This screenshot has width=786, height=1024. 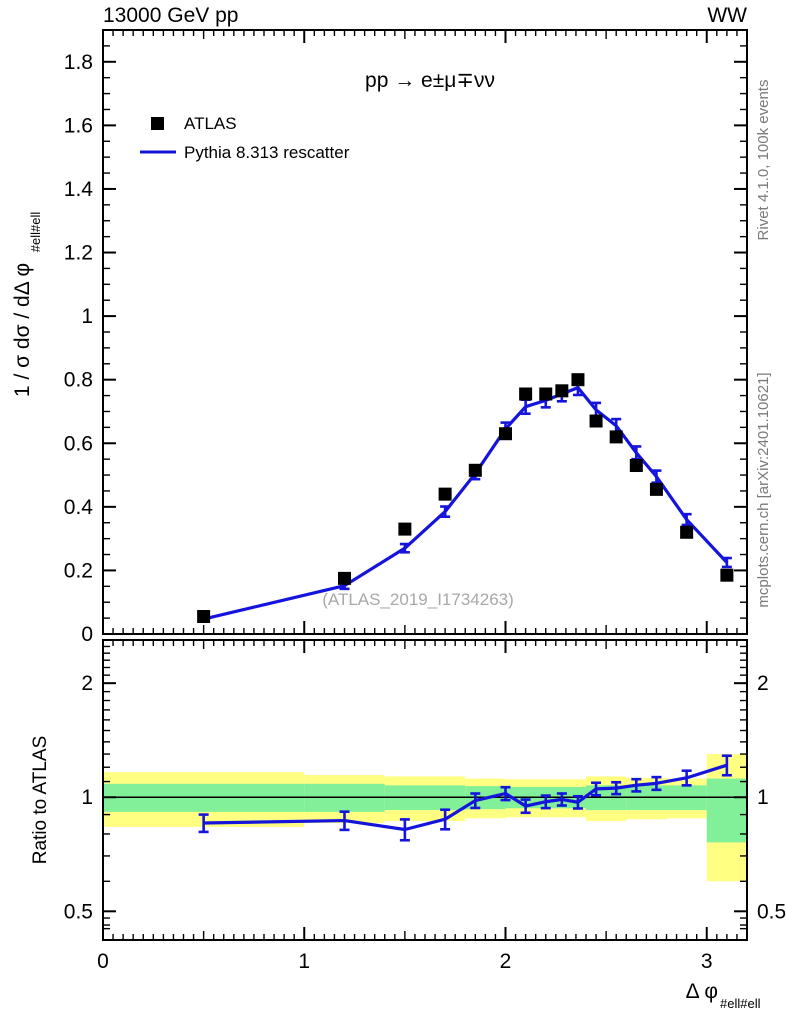 I want to click on x-axis-label-text: Δ φ, so click(x=702, y=991).